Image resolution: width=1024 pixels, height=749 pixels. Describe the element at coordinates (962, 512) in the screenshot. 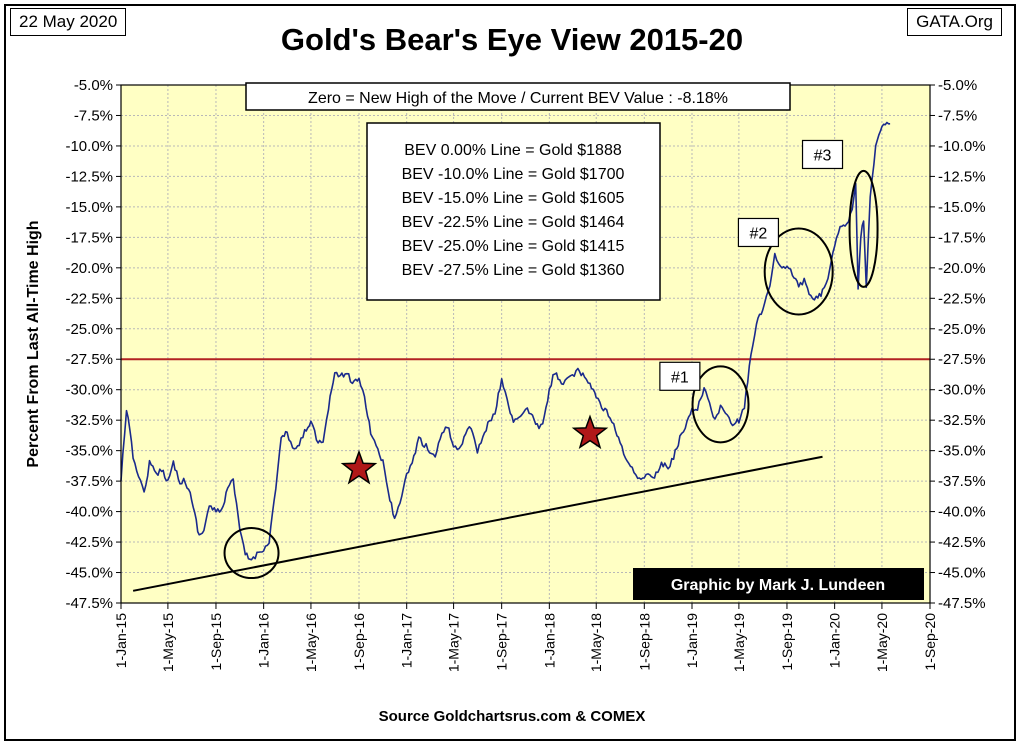

I see `y-tick-label-right: -40.0%` at that location.